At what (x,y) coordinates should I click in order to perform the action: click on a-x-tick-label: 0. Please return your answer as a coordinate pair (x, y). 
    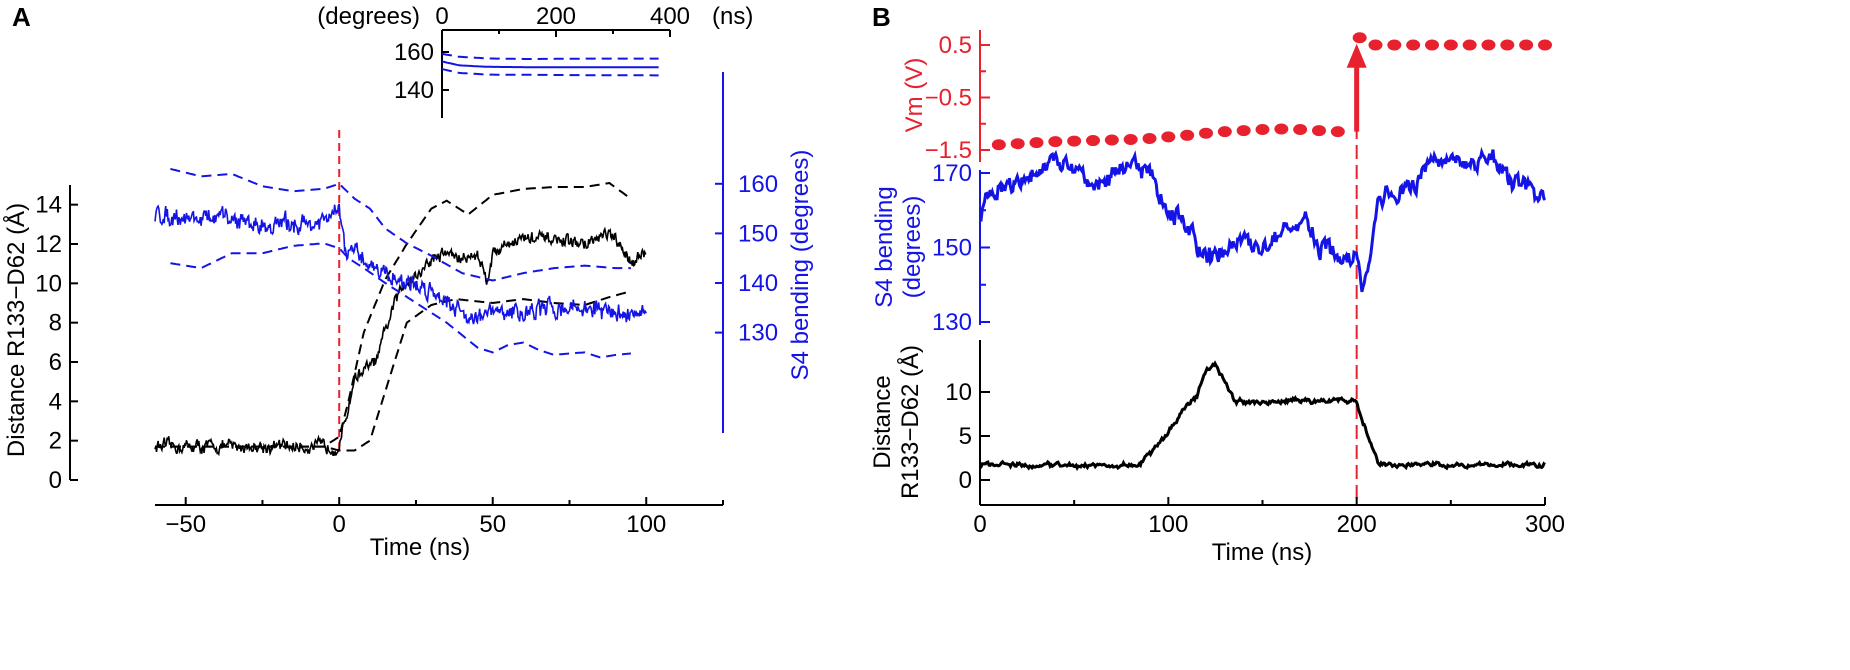
    Looking at the image, I should click on (339, 524).